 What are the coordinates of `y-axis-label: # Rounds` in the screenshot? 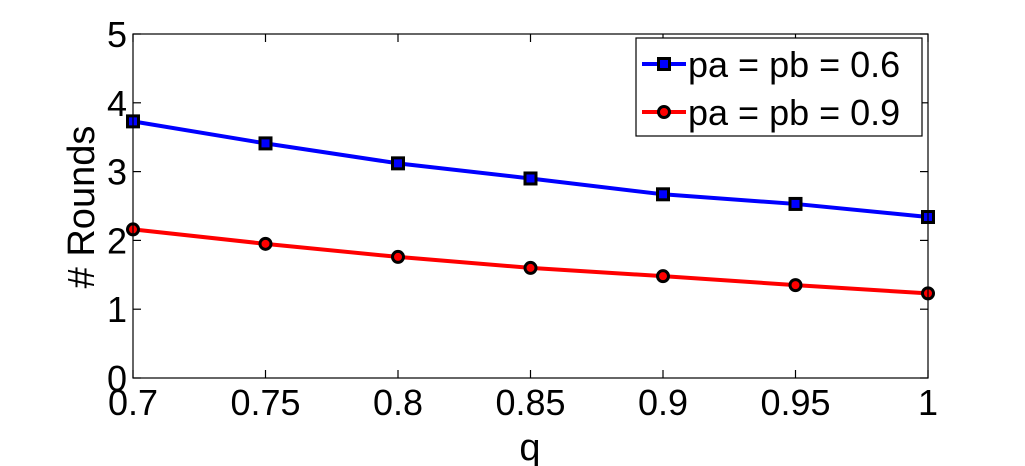 It's located at (82, 207).